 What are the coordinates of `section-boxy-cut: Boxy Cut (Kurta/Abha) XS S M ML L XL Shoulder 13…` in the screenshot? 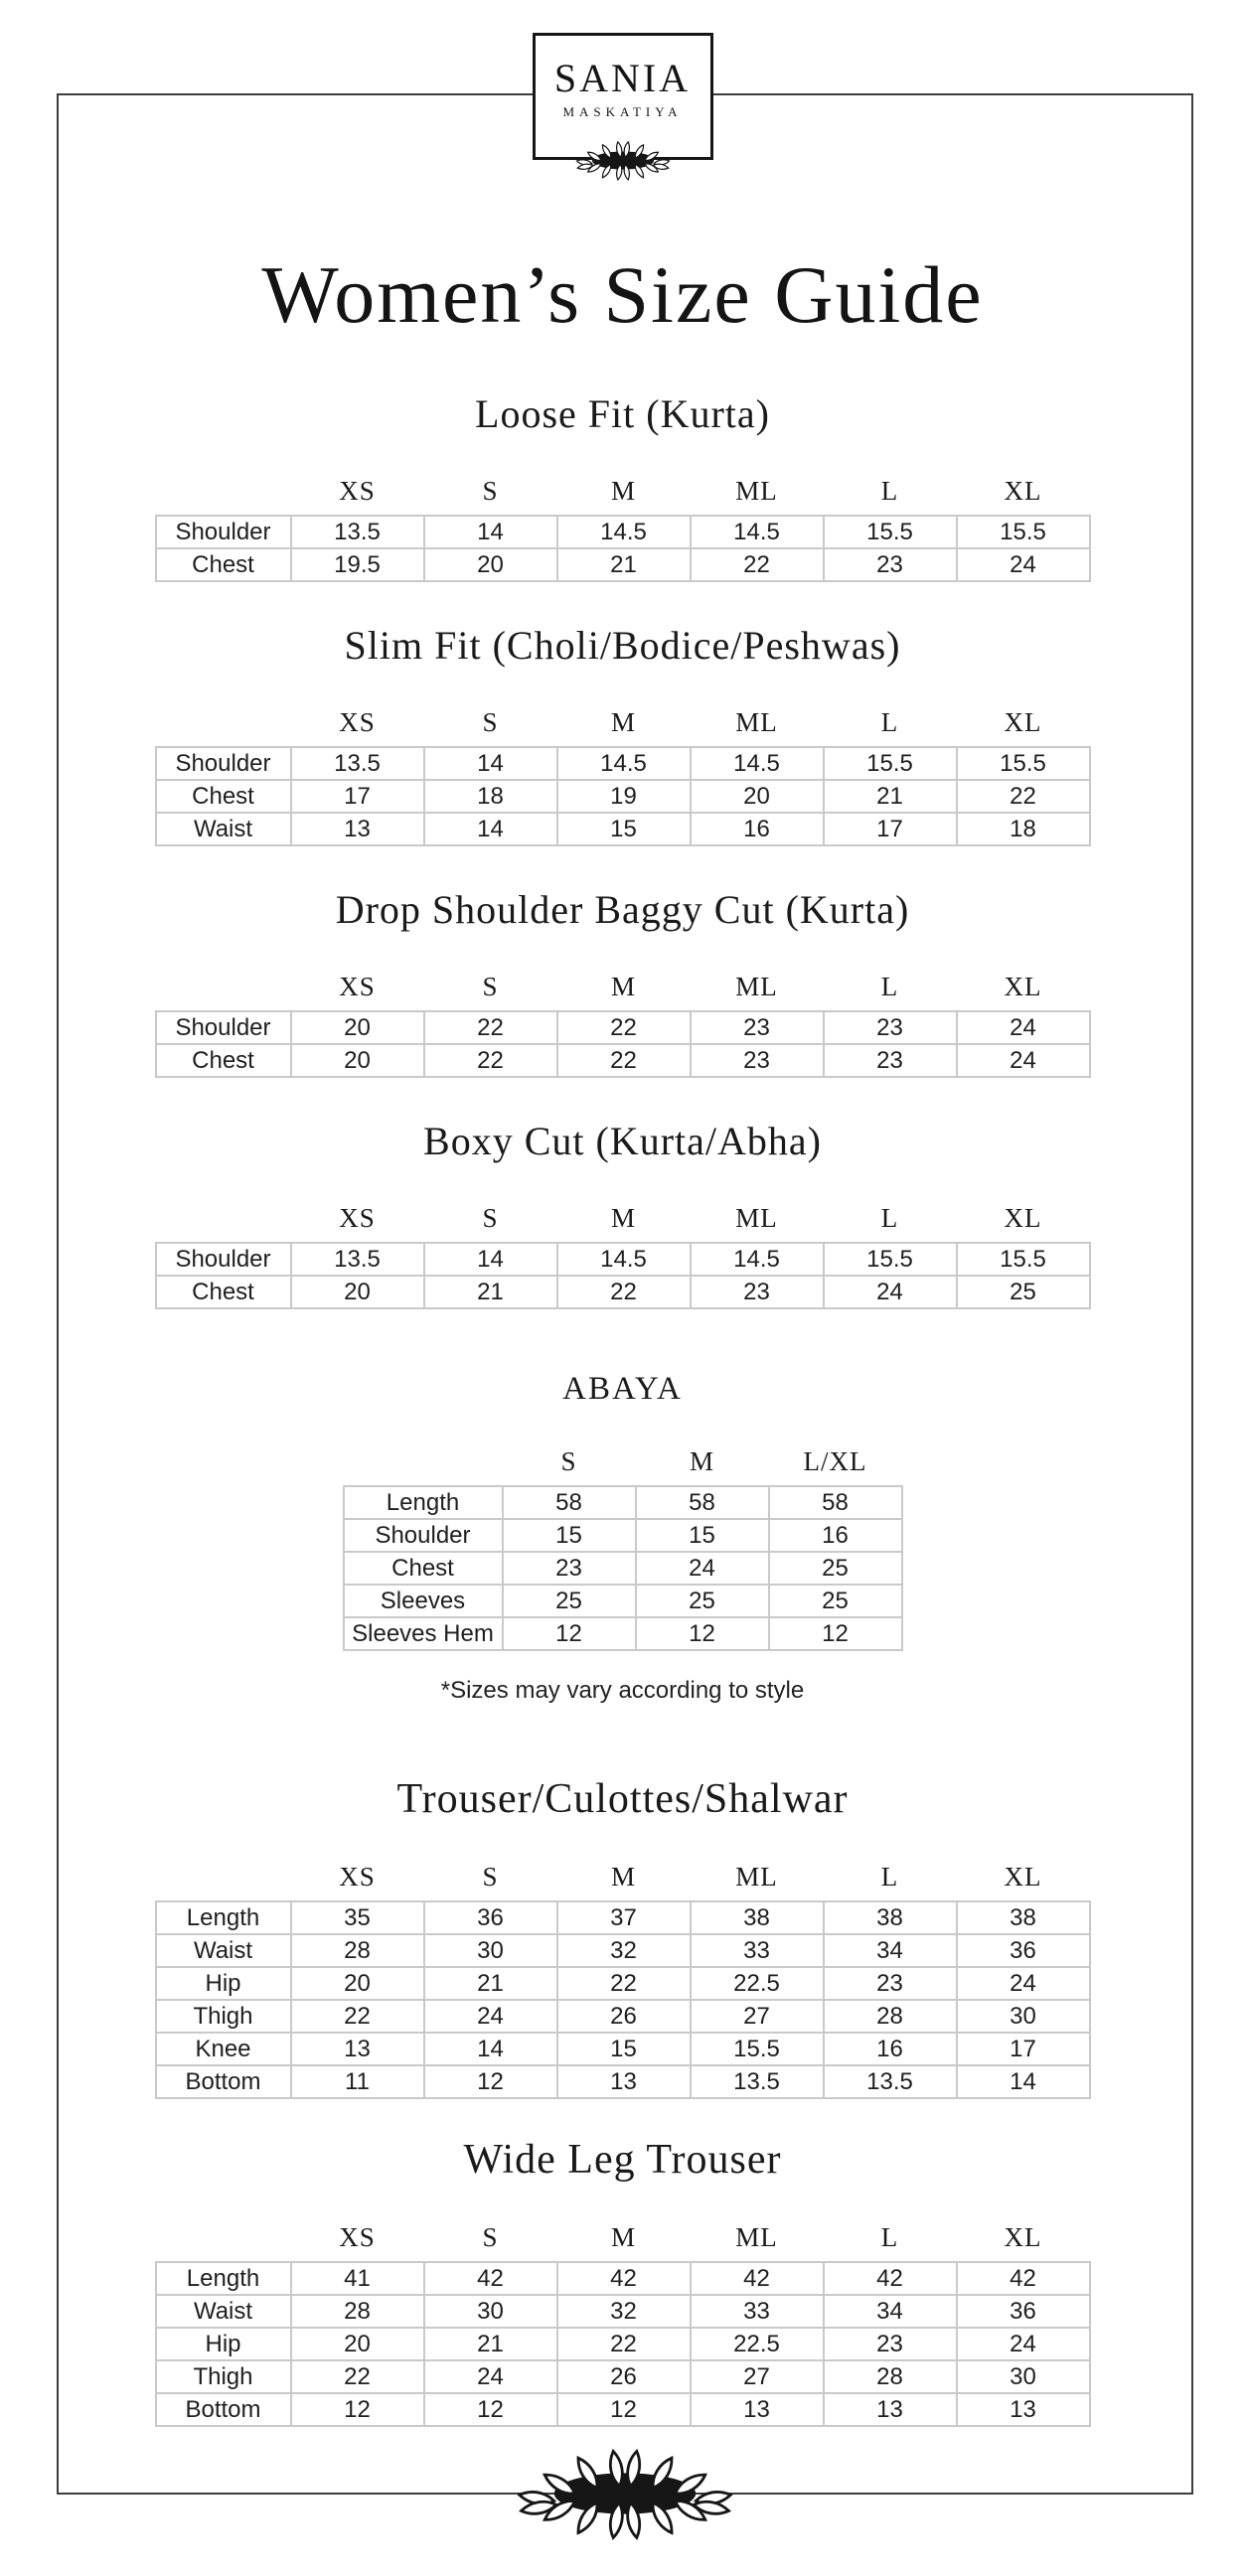 It's located at (622, 1213).